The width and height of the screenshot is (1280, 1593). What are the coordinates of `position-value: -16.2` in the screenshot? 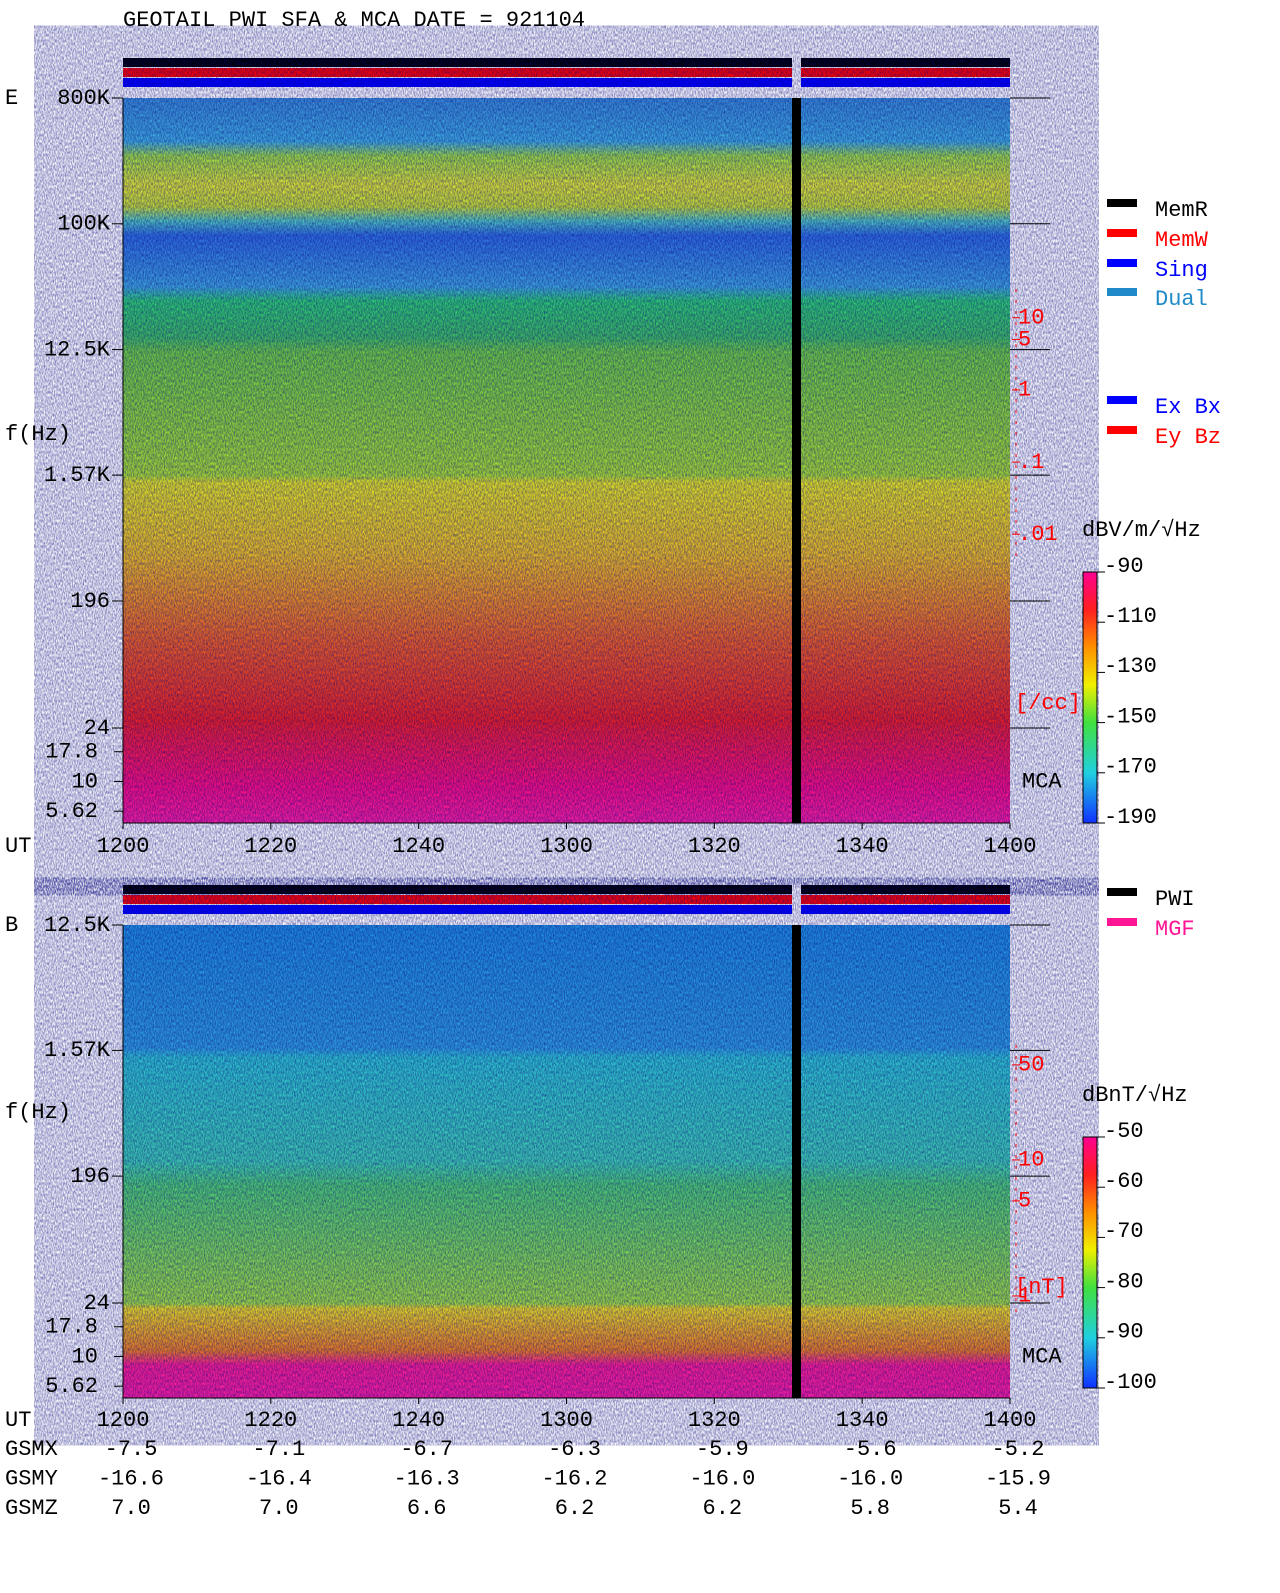 It's located at (574, 1478).